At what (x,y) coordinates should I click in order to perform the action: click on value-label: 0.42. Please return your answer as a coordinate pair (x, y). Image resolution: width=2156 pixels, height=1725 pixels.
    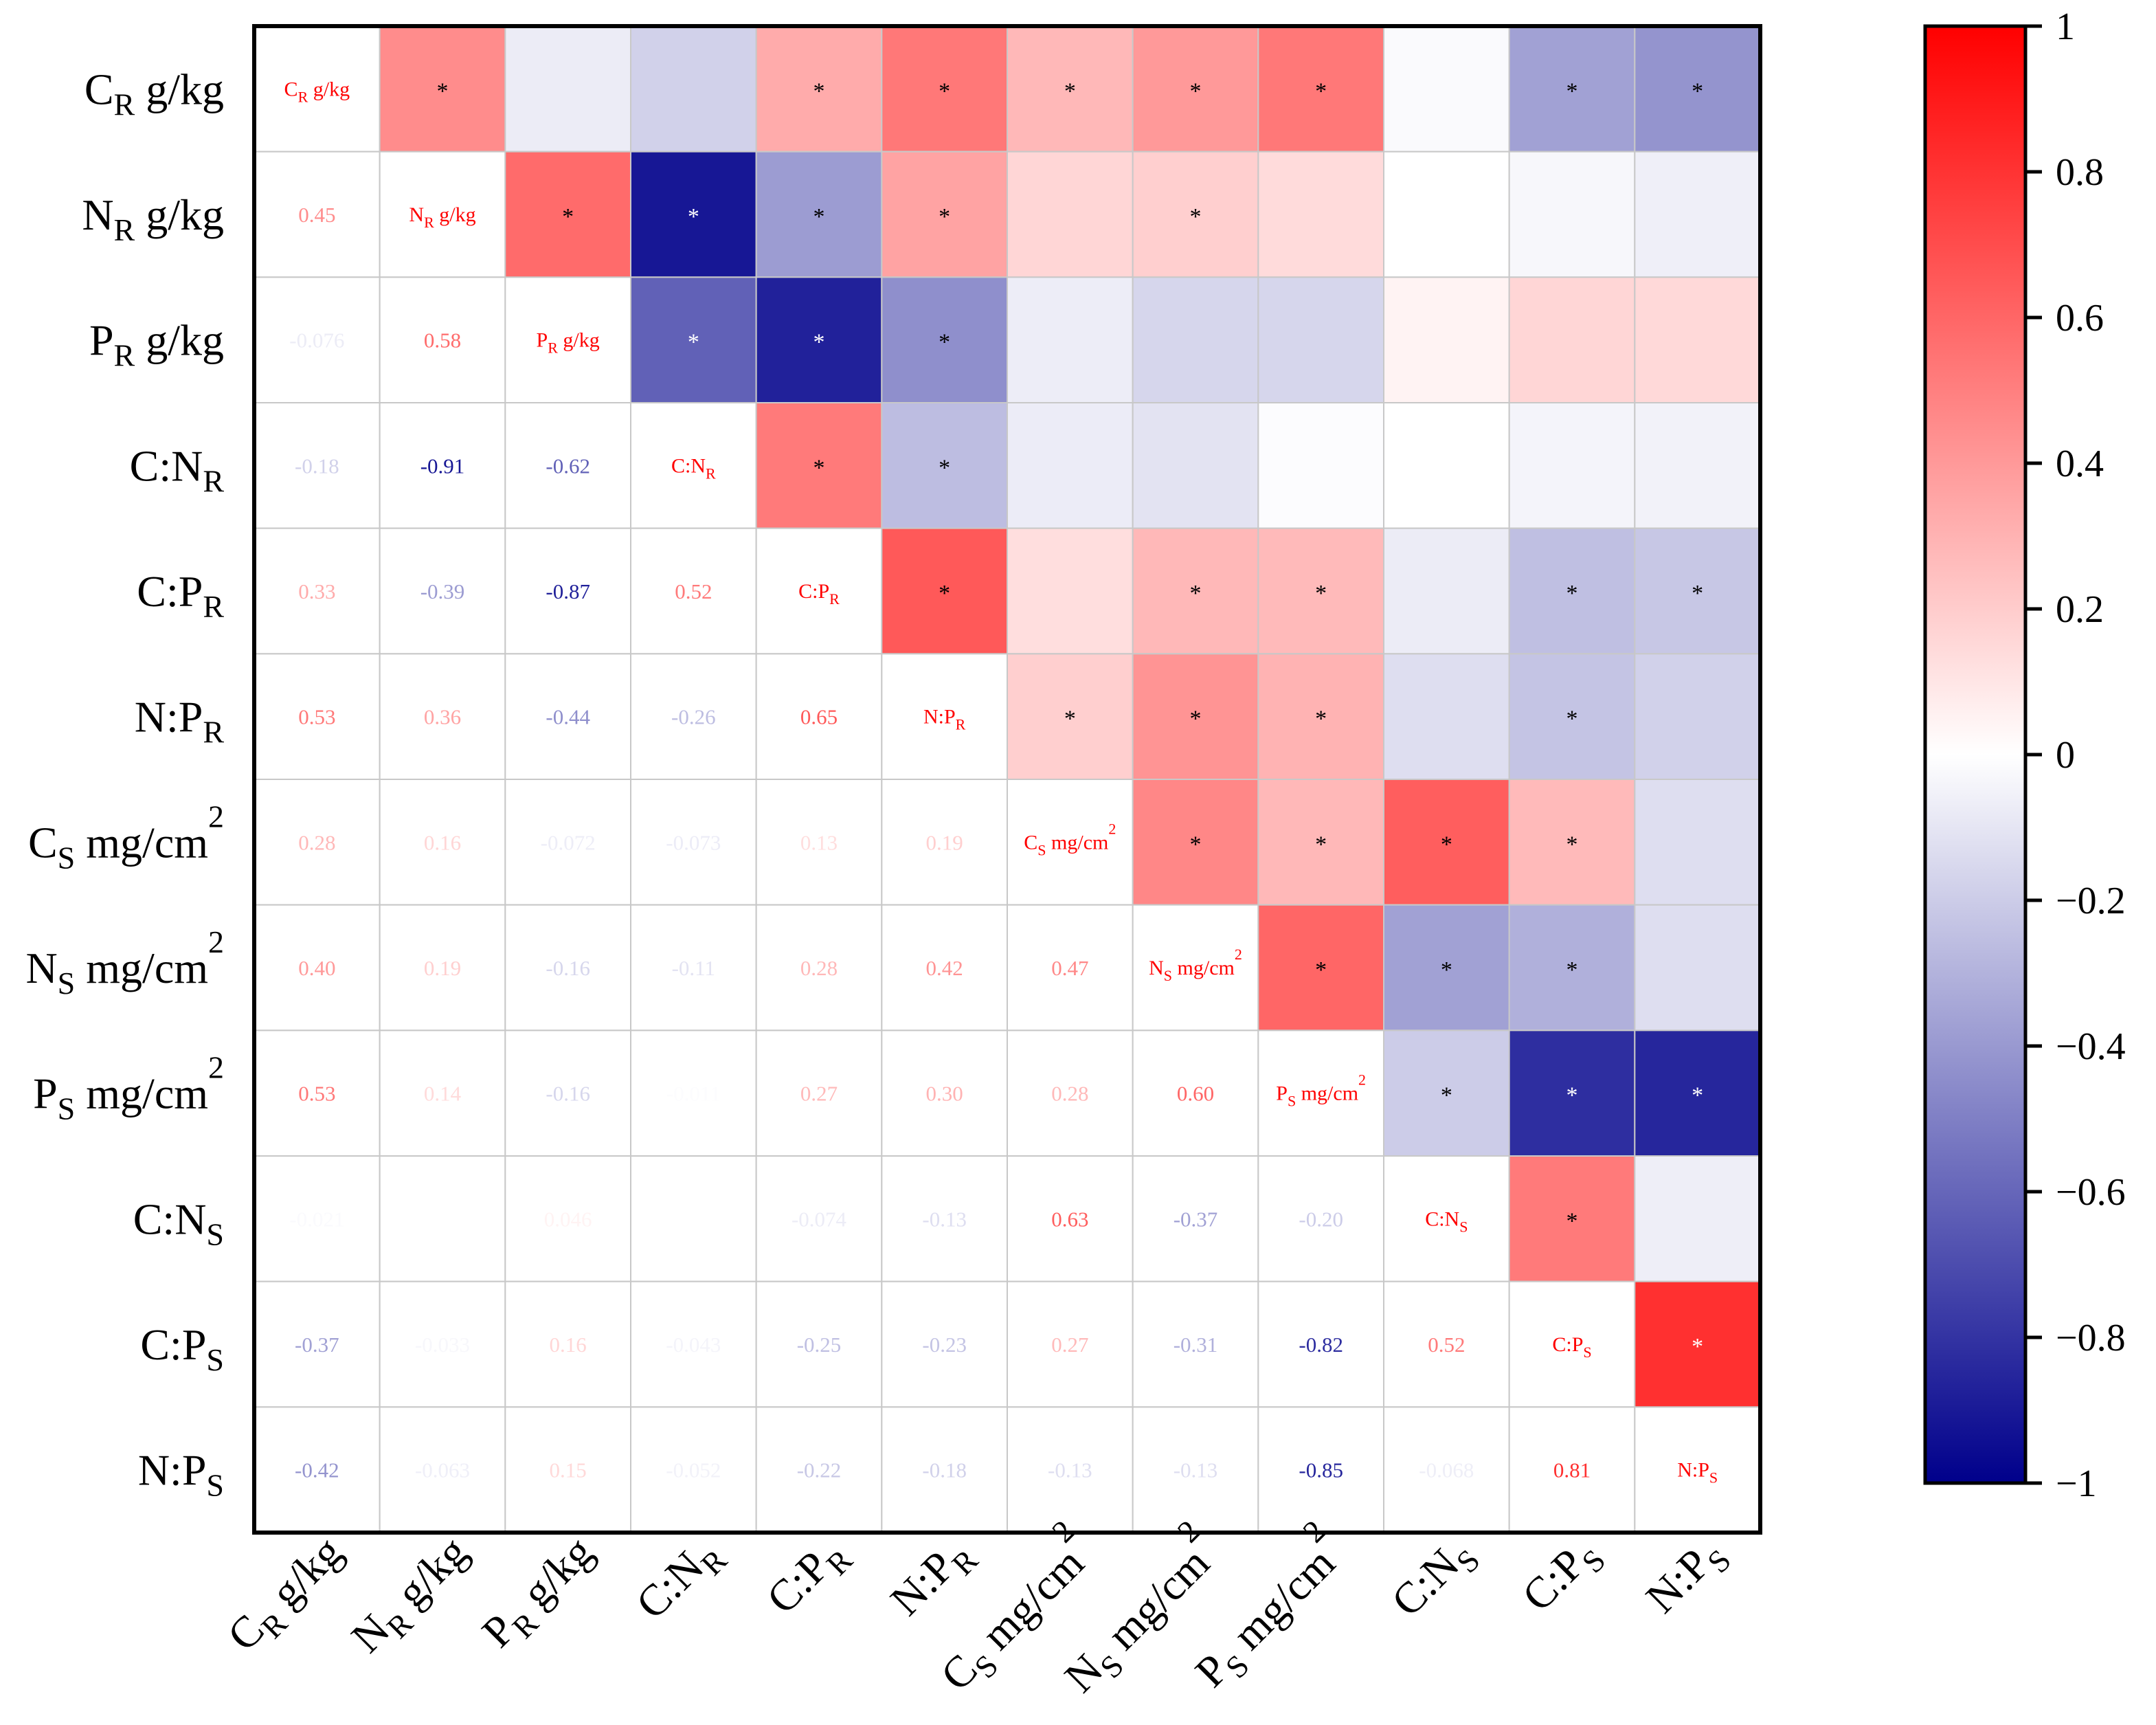
    Looking at the image, I should click on (944, 968).